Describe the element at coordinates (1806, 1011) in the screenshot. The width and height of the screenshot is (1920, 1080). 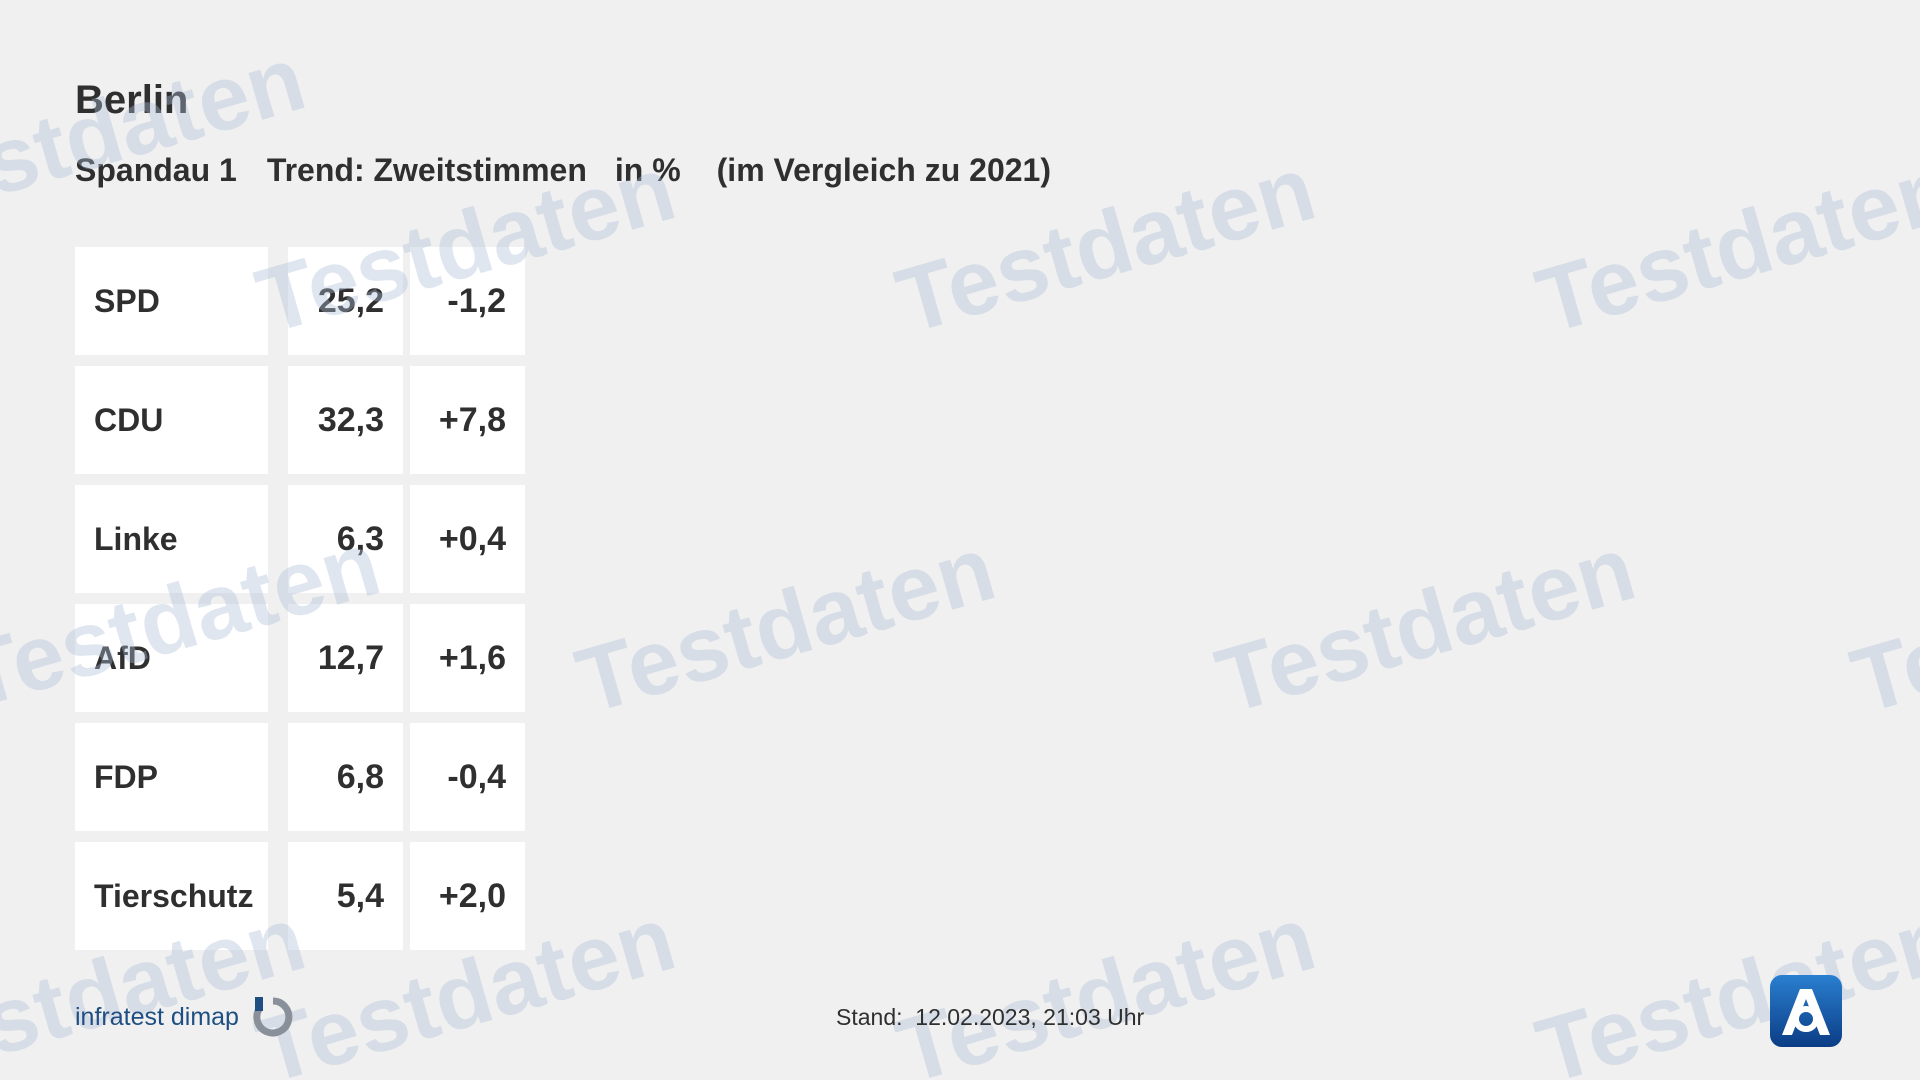
I see `ard-logo-icon` at that location.